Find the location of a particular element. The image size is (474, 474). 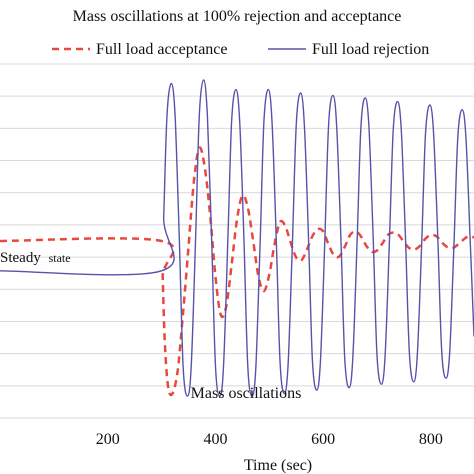

steady-state-label: Steady state is located at coordinates (35, 258).